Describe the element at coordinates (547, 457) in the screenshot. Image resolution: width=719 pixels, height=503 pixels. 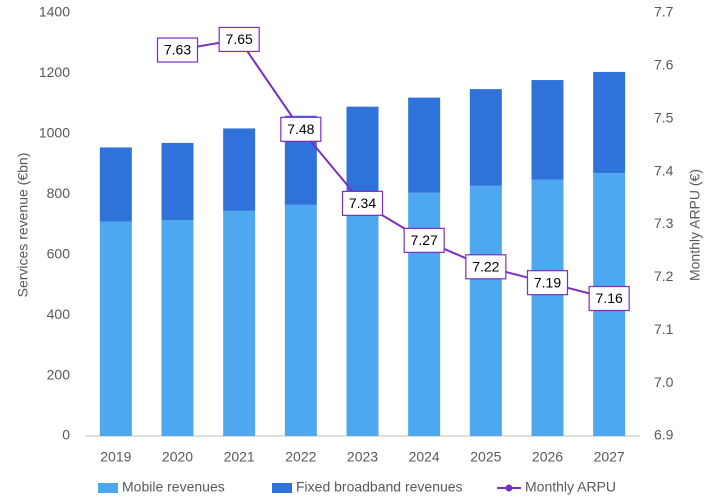
I see `x-tick-label: 2026` at that location.